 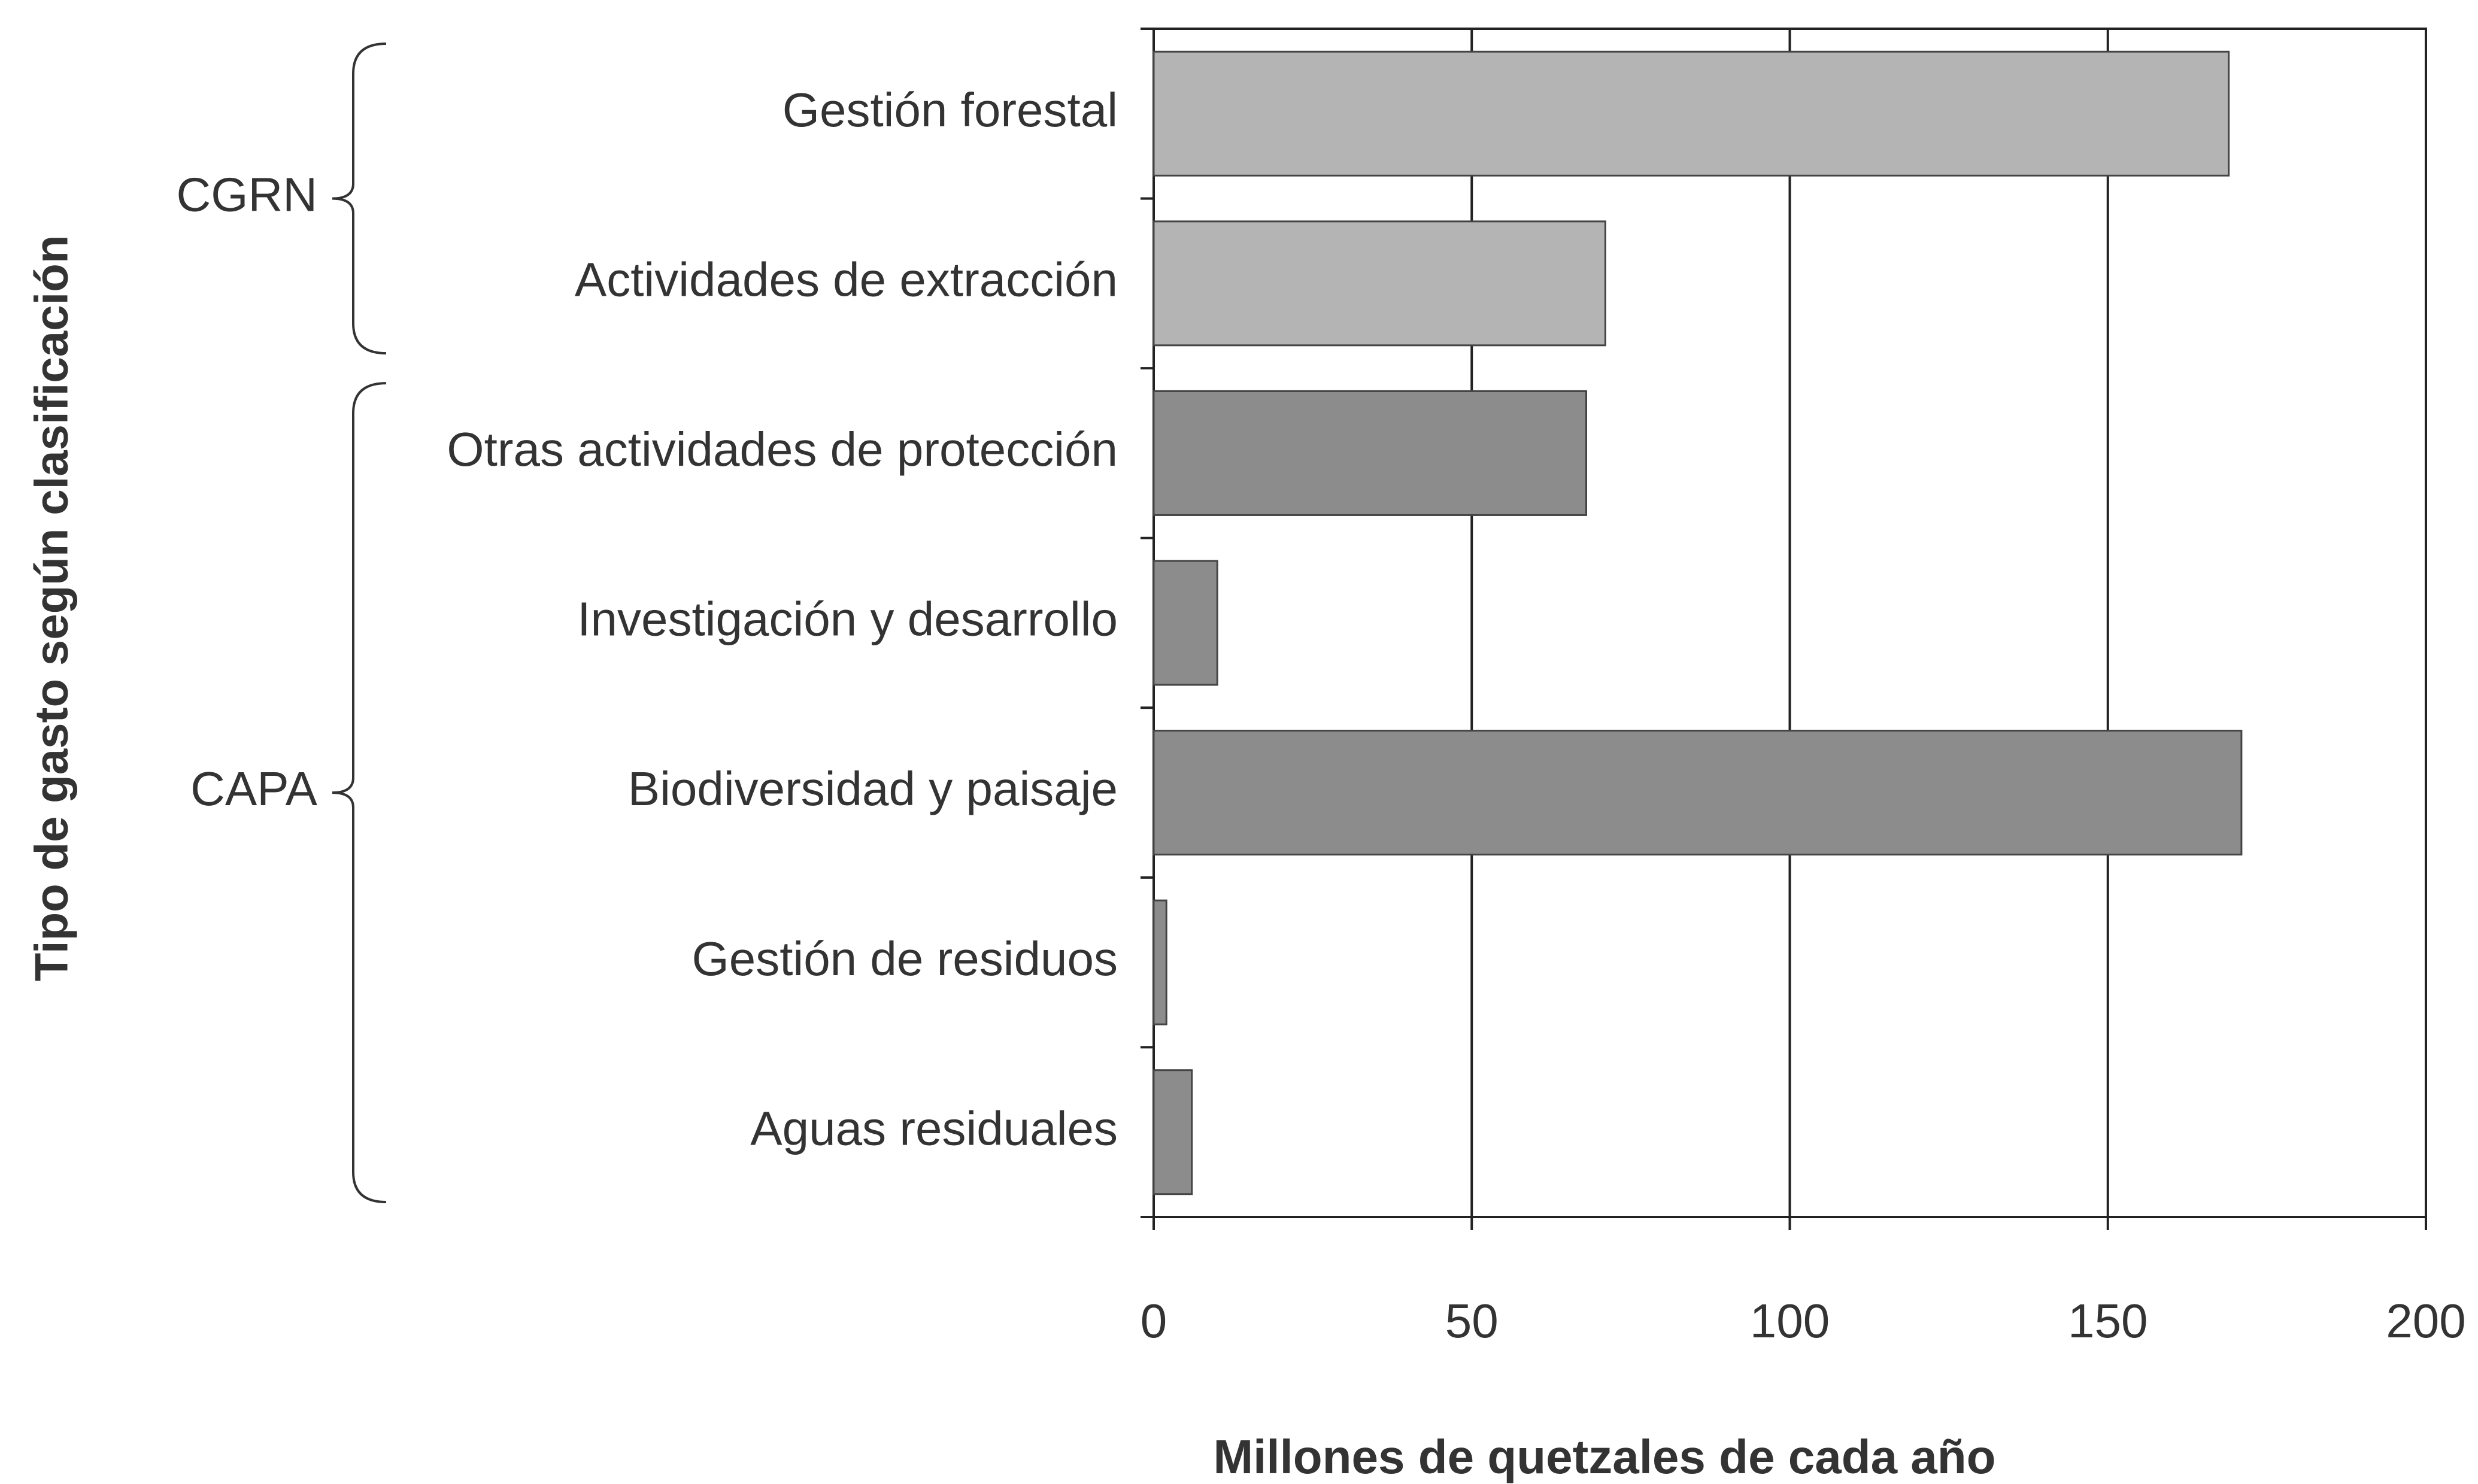 I want to click on y-tick-label: Investigación y desarrollo, so click(x=847, y=619).